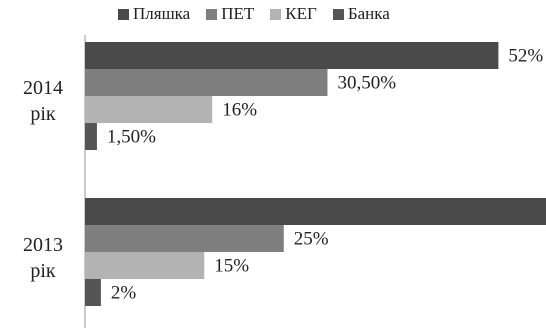 This screenshot has width=546, height=333. What do you see at coordinates (366, 83) in the screenshot?
I see `value-label-2014-pet: 30,50%` at bounding box center [366, 83].